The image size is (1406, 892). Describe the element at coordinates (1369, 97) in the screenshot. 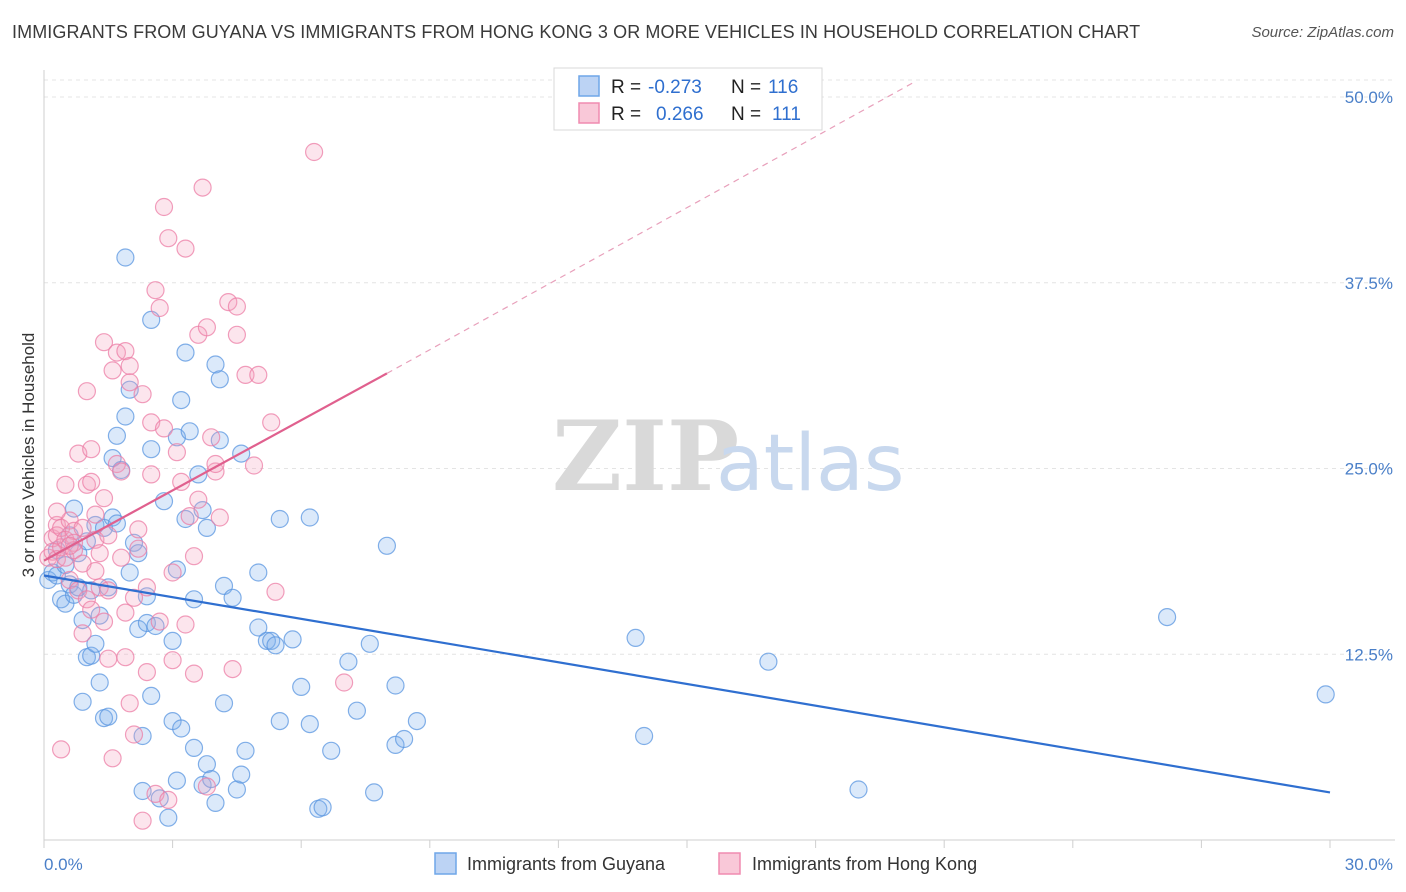

I see `y-tick-label-3: 50.0%` at that location.